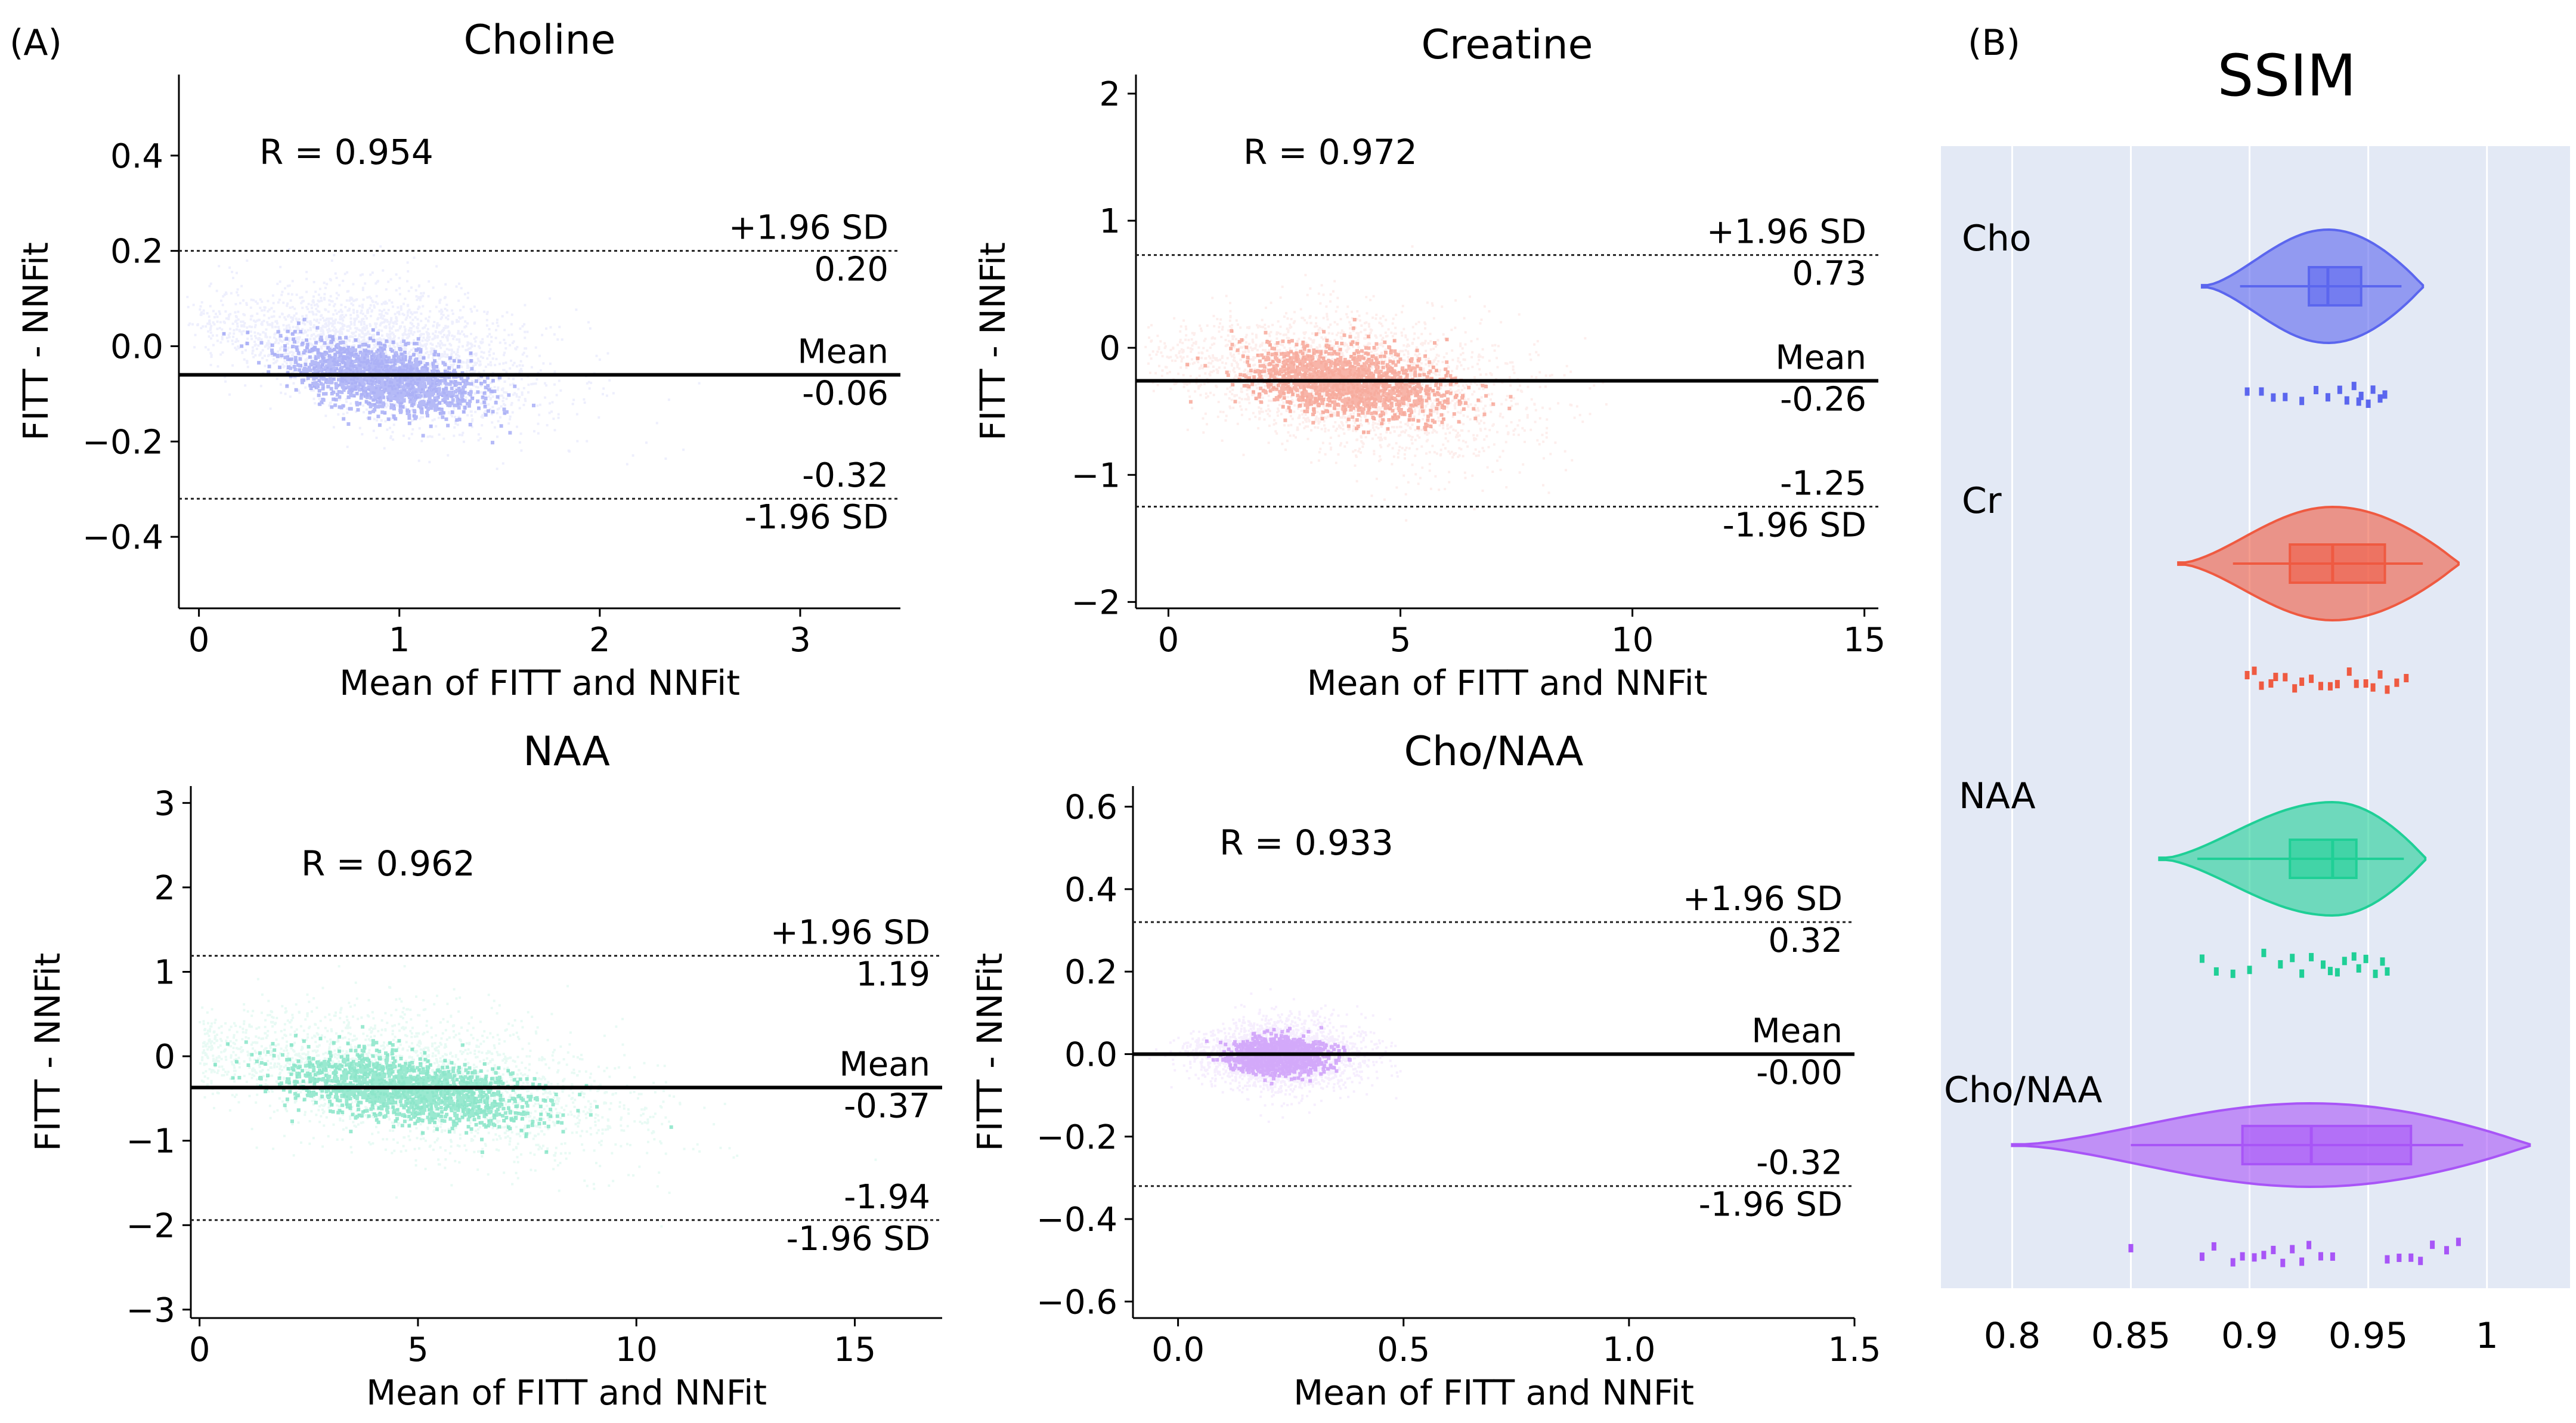 The width and height of the screenshot is (2576, 1423). Describe the element at coordinates (136, 346) in the screenshot. I see `y-tick-label: 0.0` at that location.